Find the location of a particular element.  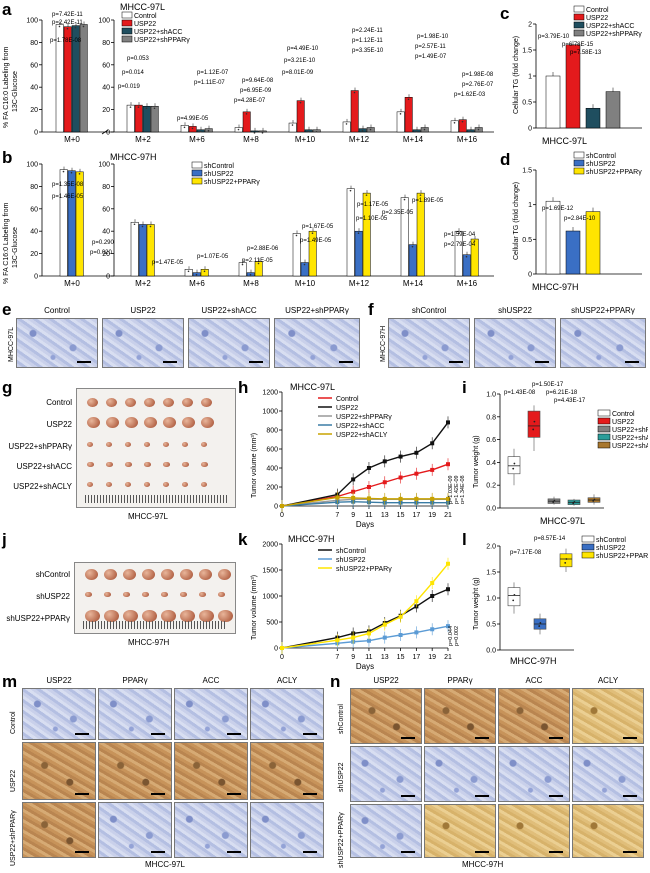

p-value-label: p=1.11E-07 is located at coordinates (209, 83).